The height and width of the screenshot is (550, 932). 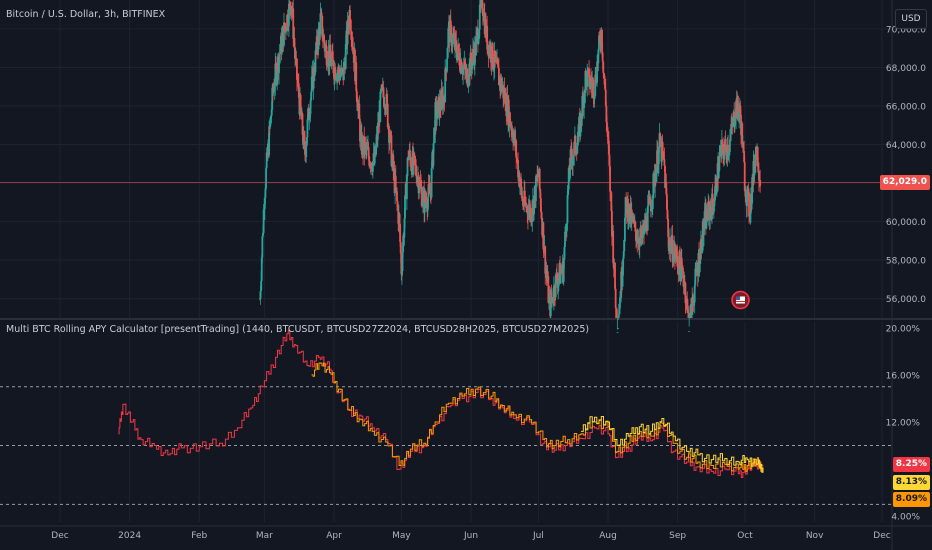 I want to click on price-tick-label: 68,000.0, so click(x=906, y=69).